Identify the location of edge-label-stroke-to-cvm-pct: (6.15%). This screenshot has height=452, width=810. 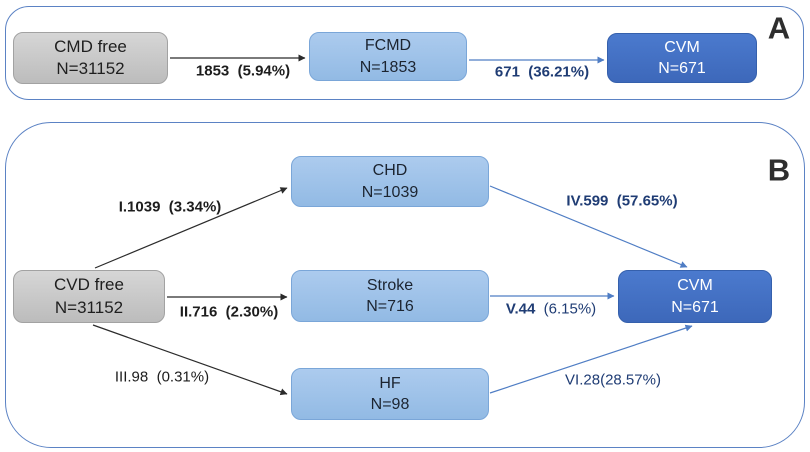
(566, 309).